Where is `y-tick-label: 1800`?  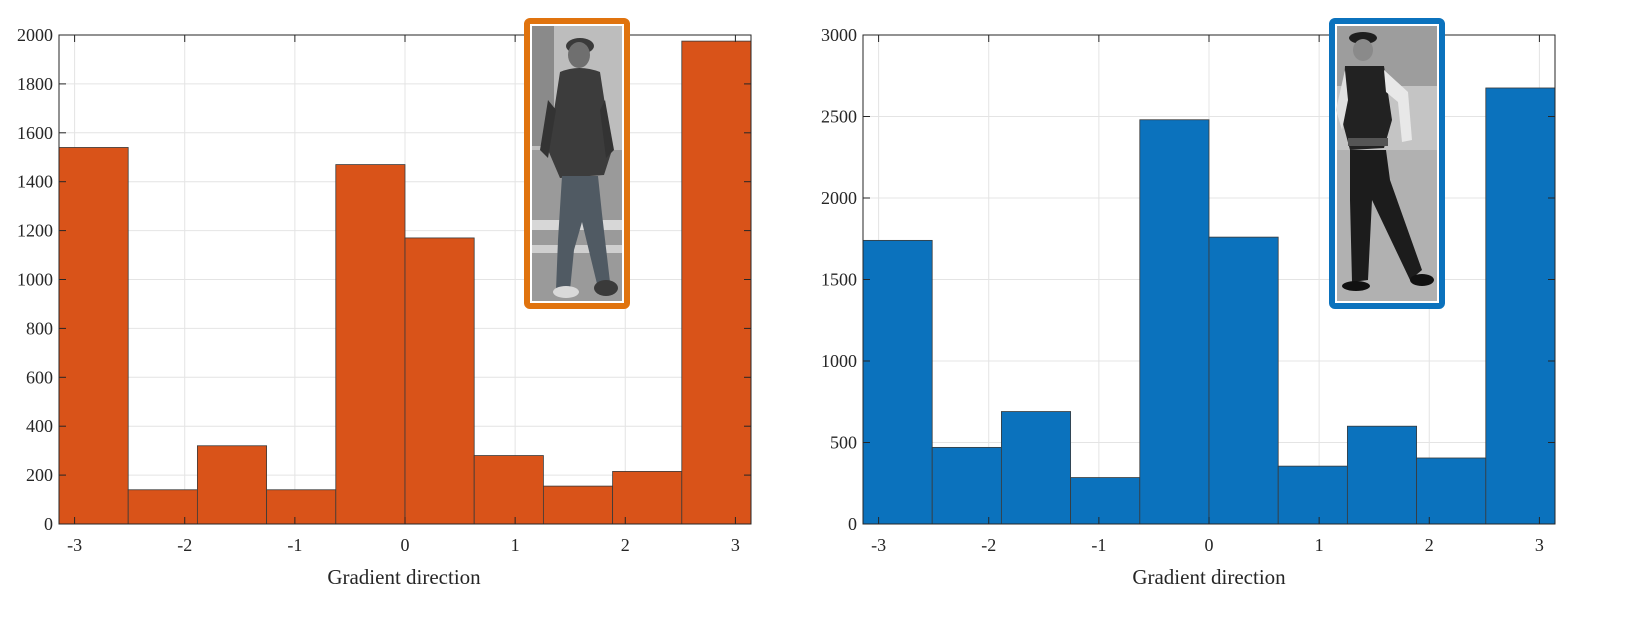
y-tick-label: 1800 is located at coordinates (35, 84).